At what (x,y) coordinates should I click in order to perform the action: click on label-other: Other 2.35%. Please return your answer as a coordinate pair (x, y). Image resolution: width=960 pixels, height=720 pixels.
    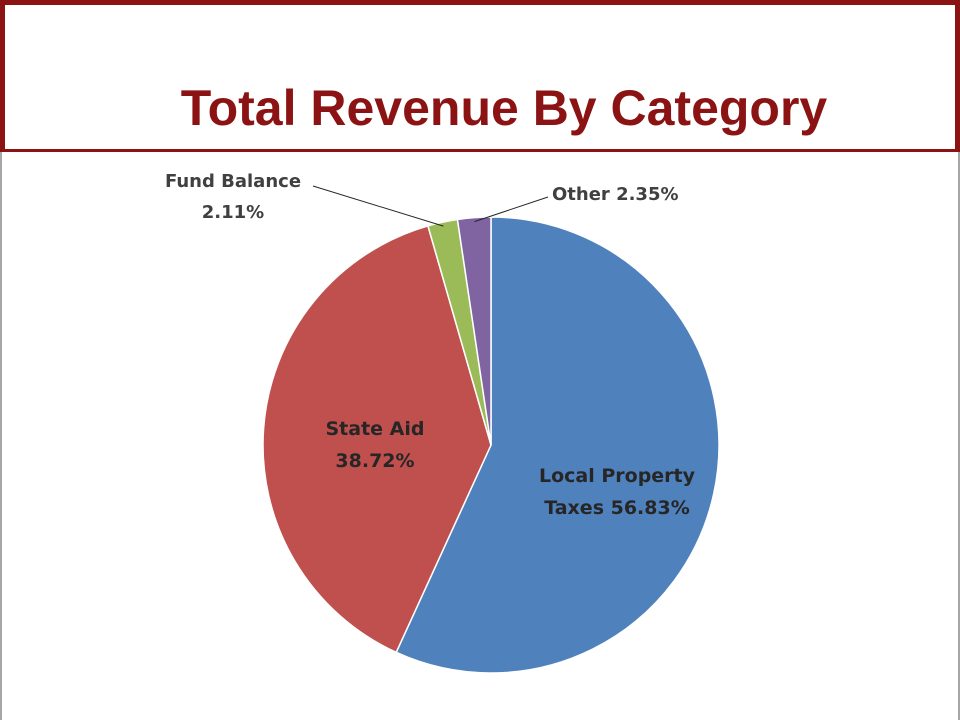
    Looking at the image, I should click on (615, 194).